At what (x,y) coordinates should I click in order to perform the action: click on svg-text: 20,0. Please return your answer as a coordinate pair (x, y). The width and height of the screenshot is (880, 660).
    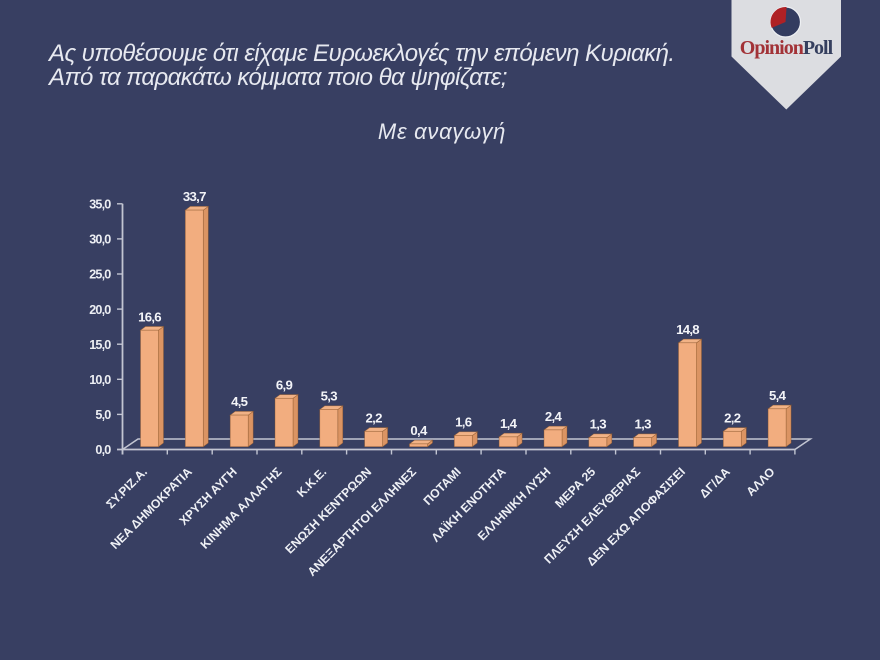
    Looking at the image, I should click on (100, 310).